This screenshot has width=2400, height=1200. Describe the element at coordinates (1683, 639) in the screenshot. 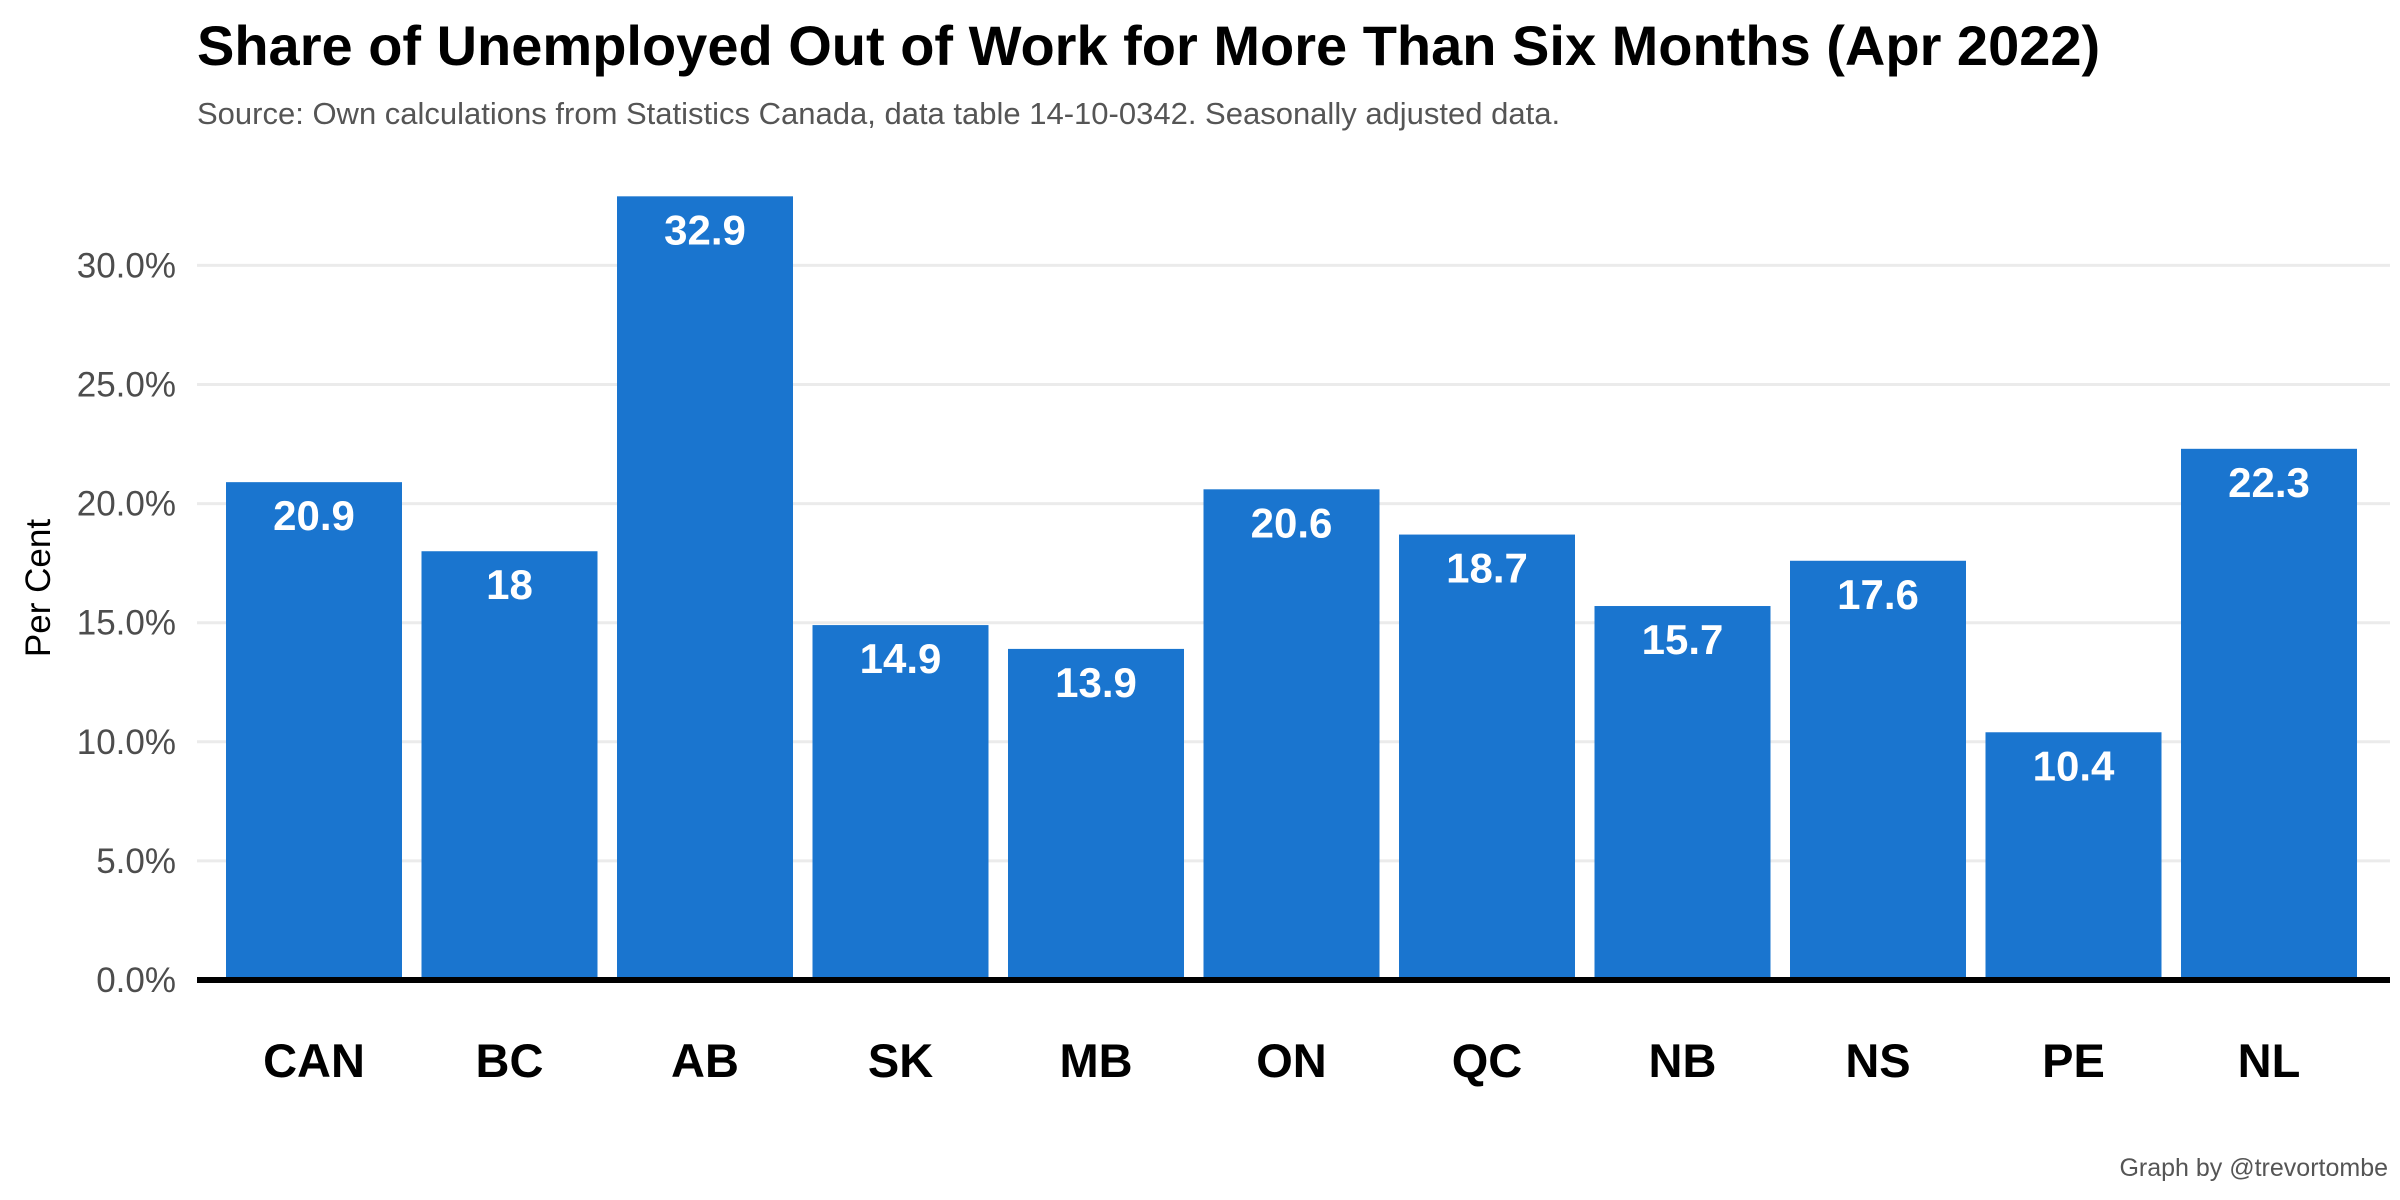

I see `value-label-nb: 15.7` at that location.